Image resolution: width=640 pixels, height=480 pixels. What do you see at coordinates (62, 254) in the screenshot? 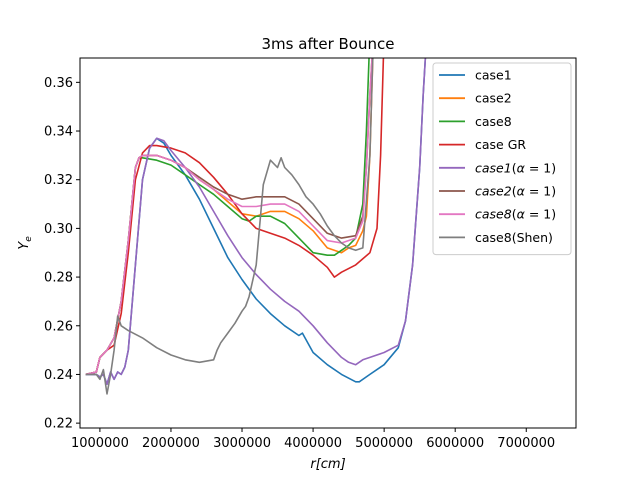
I see `y-axis: 0.22 0.24 0.26 0.28 0.30 0.32 0.34 0.36` at bounding box center [62, 254].